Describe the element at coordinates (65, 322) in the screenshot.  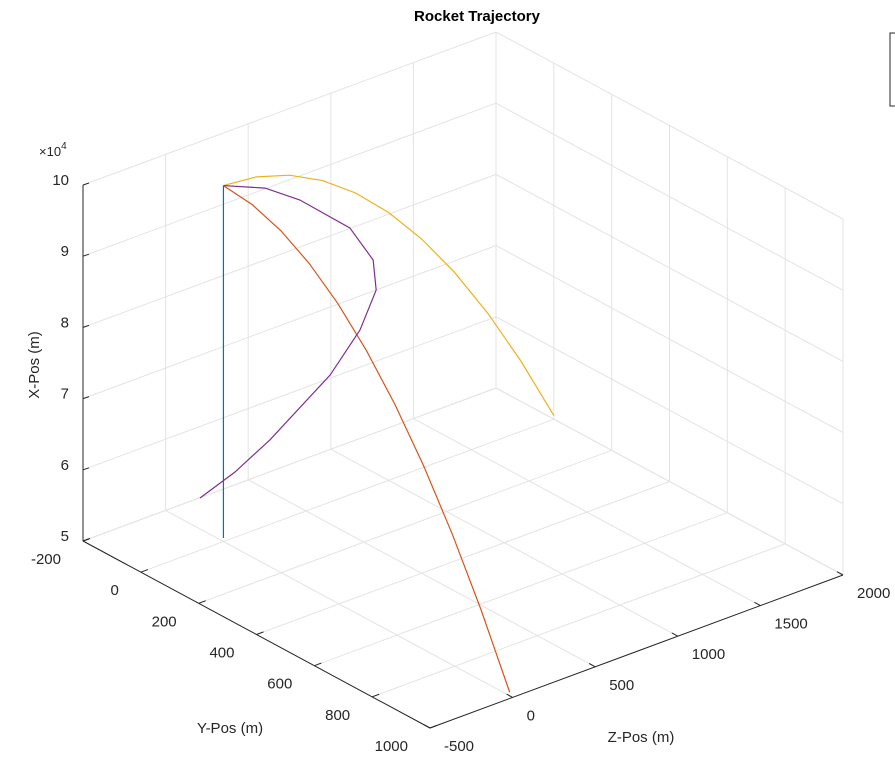
I see `x-tick-label: 8` at that location.